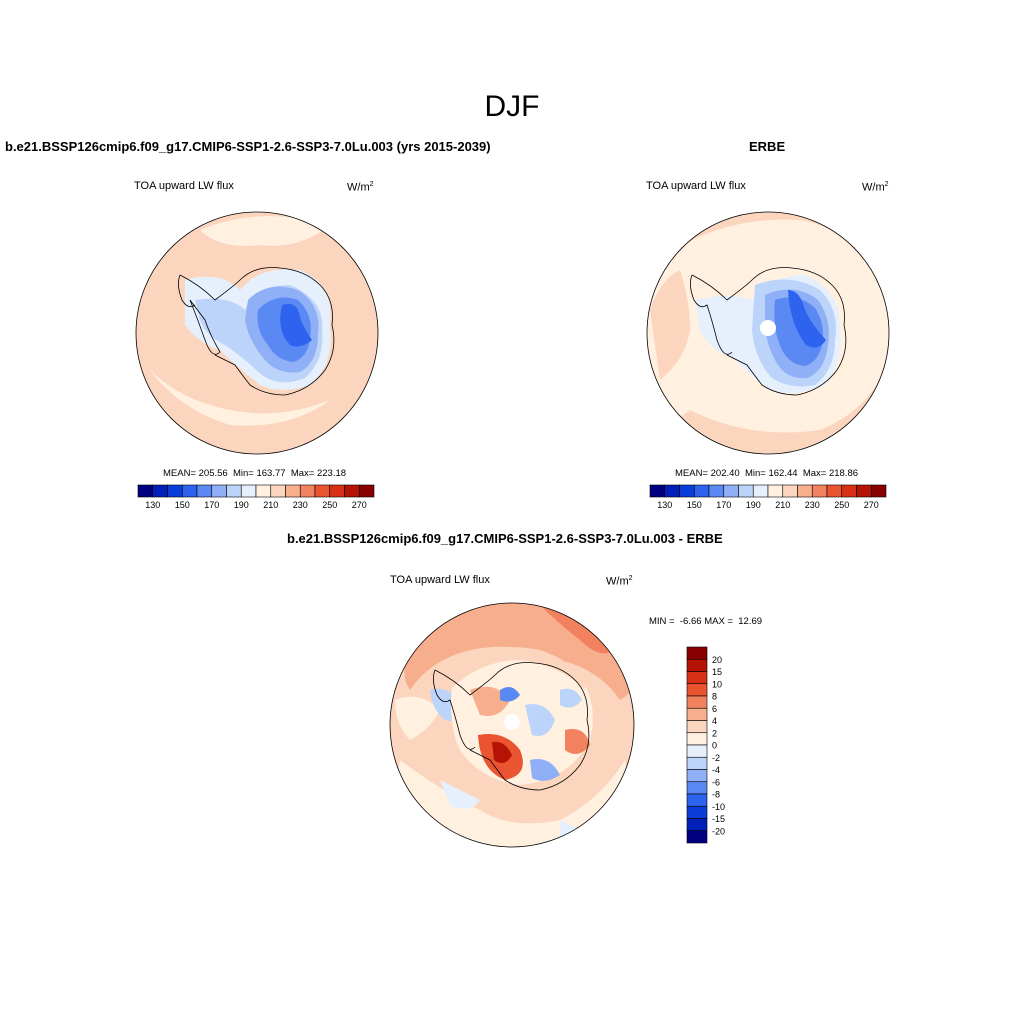  Describe the element at coordinates (812, 505) in the screenshot. I see `obs-colorbar-tick-label: 230` at that location.